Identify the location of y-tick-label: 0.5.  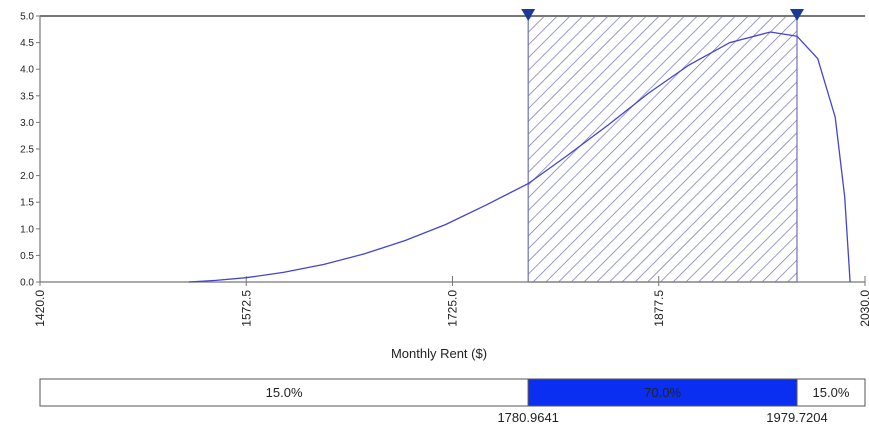
(27, 256).